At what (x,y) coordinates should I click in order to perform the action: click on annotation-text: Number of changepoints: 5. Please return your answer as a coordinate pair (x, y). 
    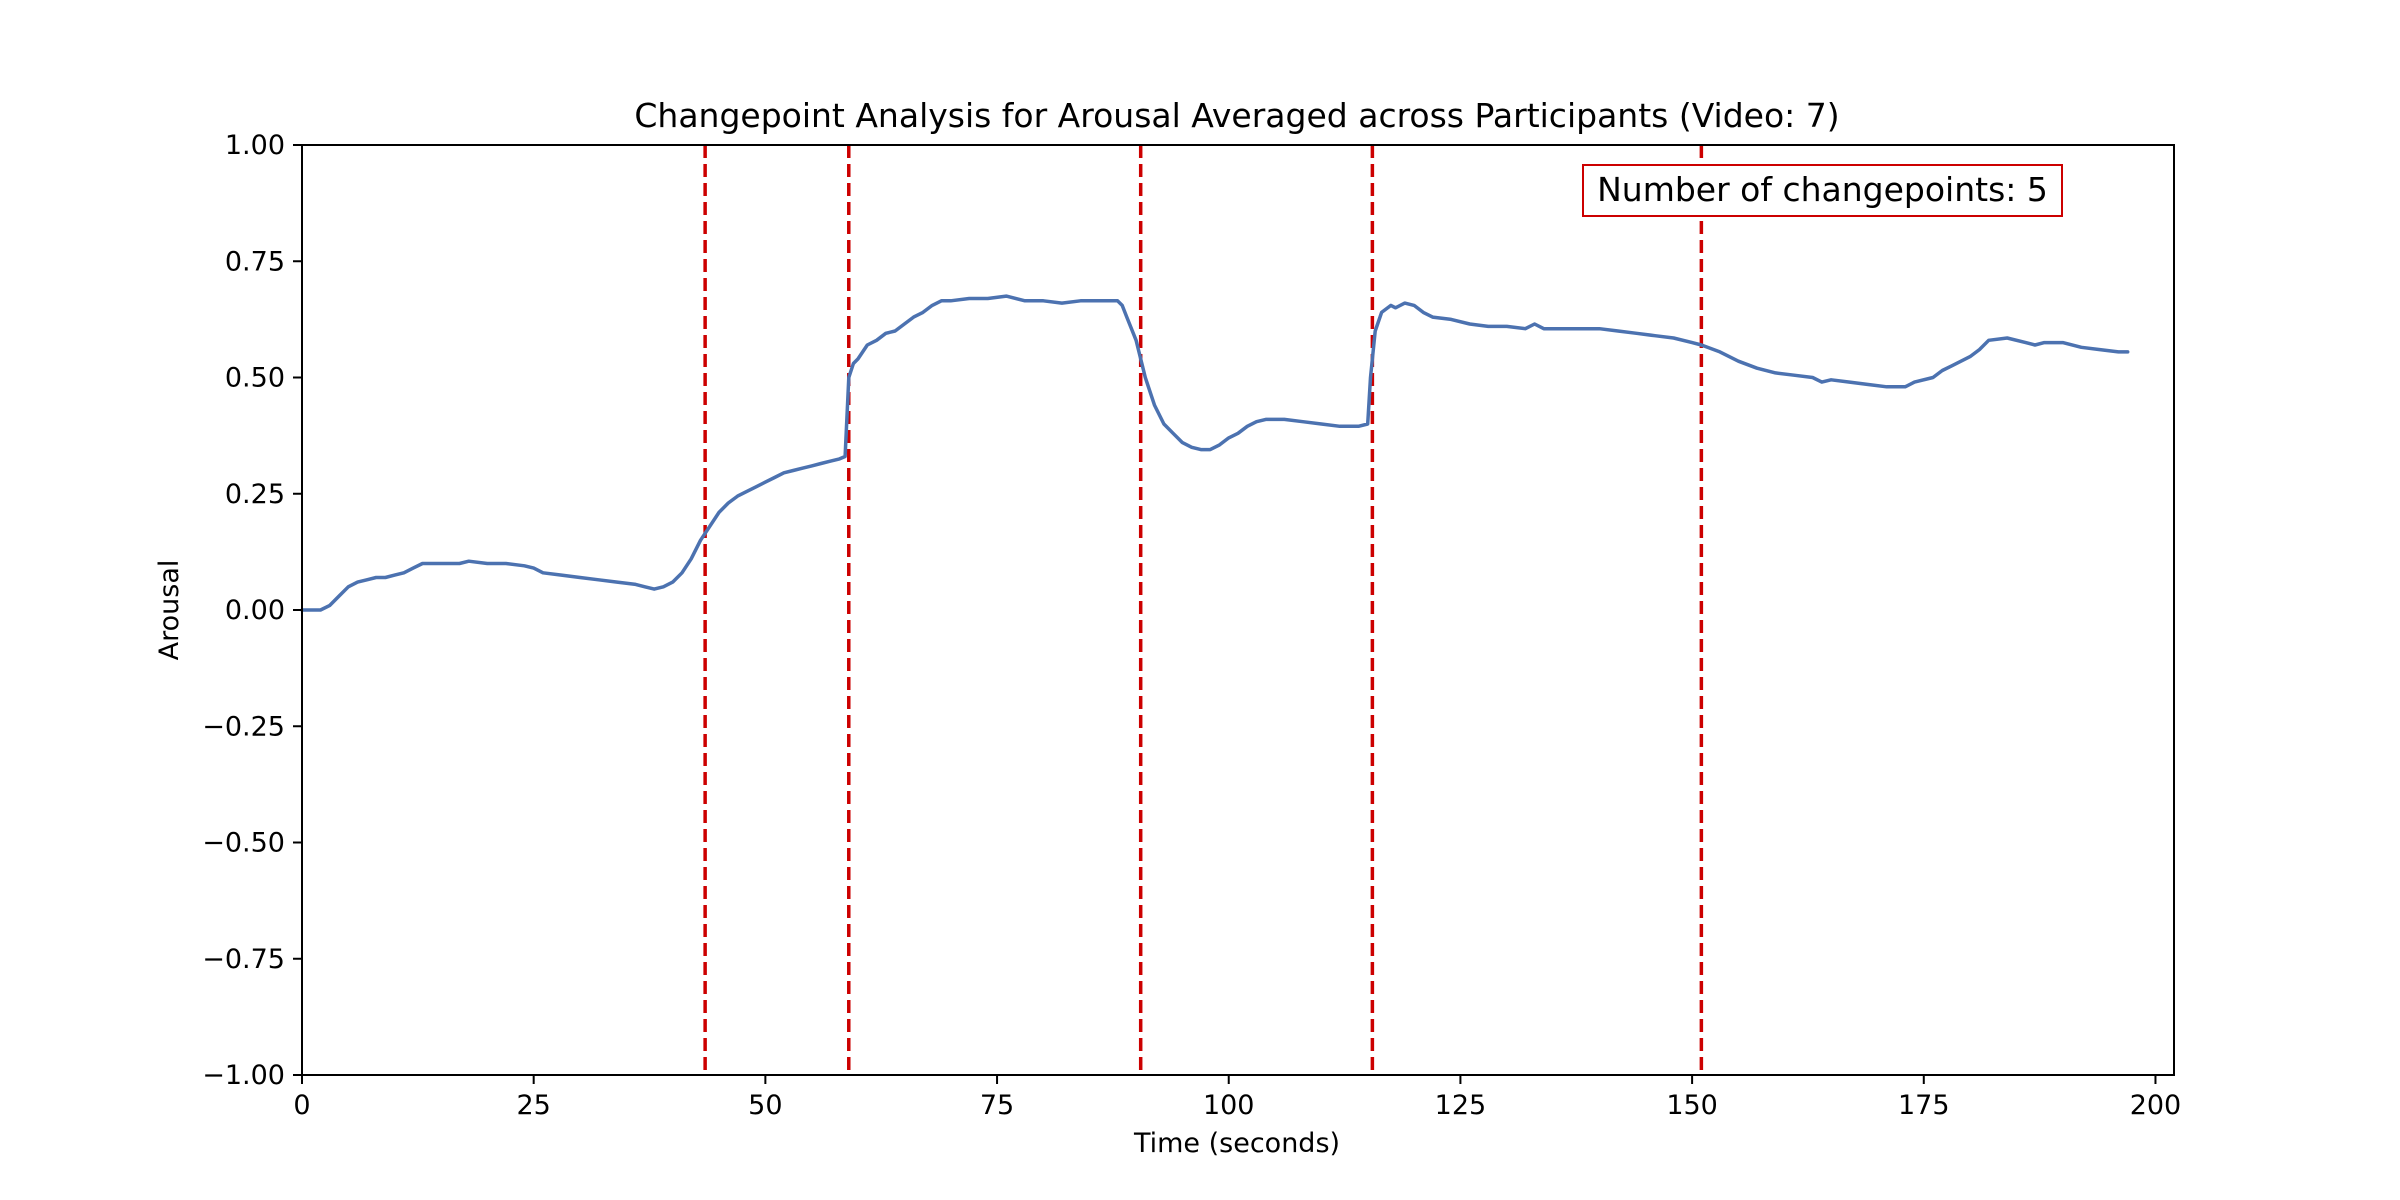
    Looking at the image, I should click on (1822, 189).